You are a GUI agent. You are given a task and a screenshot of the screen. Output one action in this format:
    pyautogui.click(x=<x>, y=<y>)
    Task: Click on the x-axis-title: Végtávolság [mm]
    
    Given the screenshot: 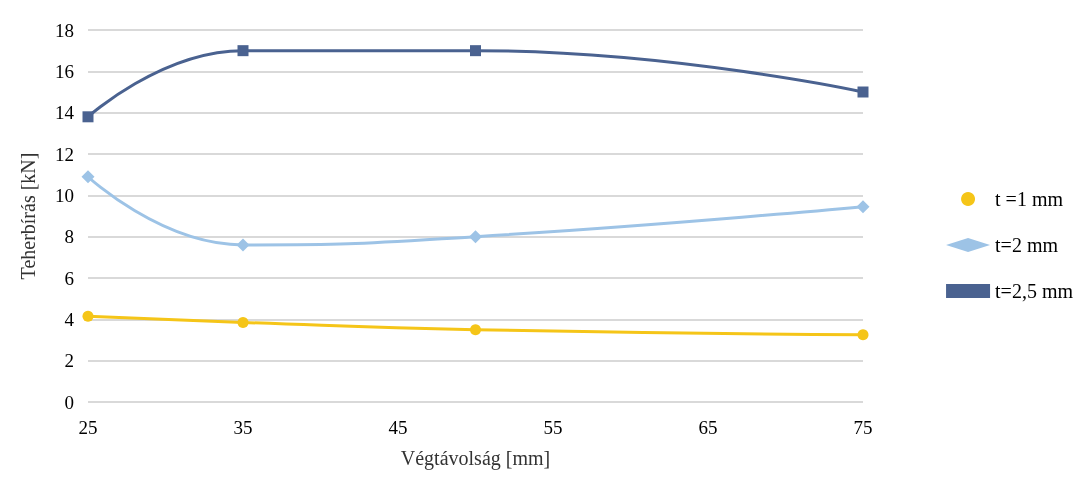 What is the action you would take?
    pyautogui.click(x=475, y=458)
    